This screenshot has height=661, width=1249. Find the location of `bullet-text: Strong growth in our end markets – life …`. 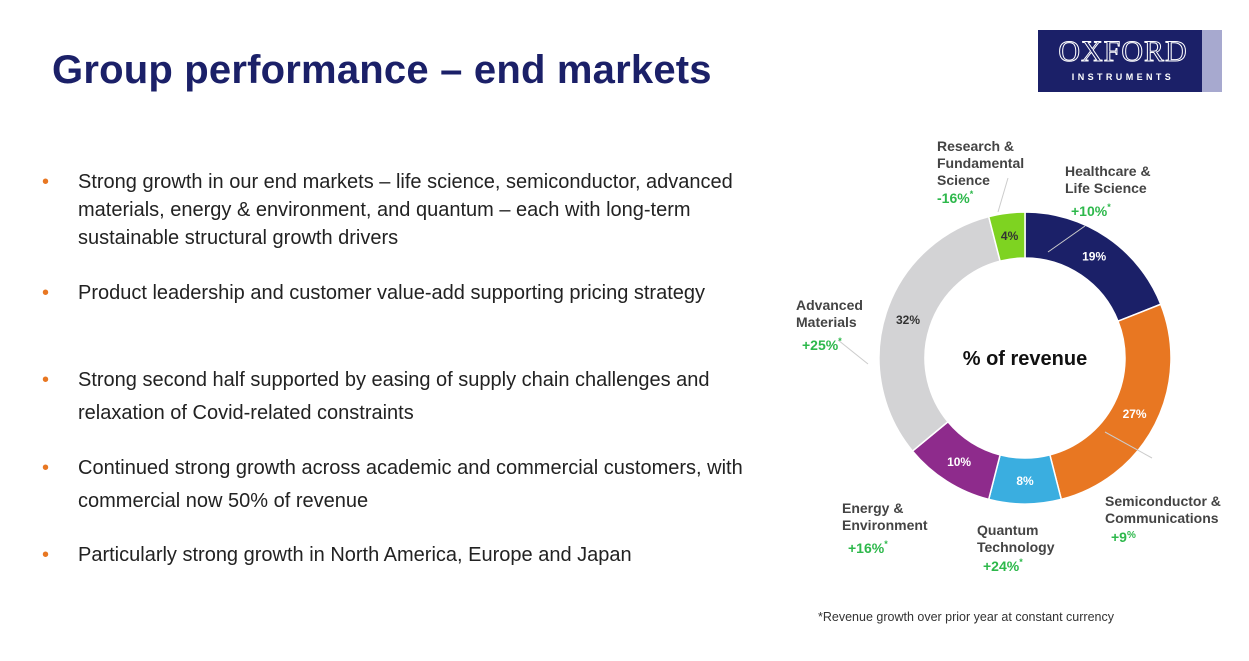

bullet-text: Strong growth in our end markets – life … is located at coordinates (405, 210).